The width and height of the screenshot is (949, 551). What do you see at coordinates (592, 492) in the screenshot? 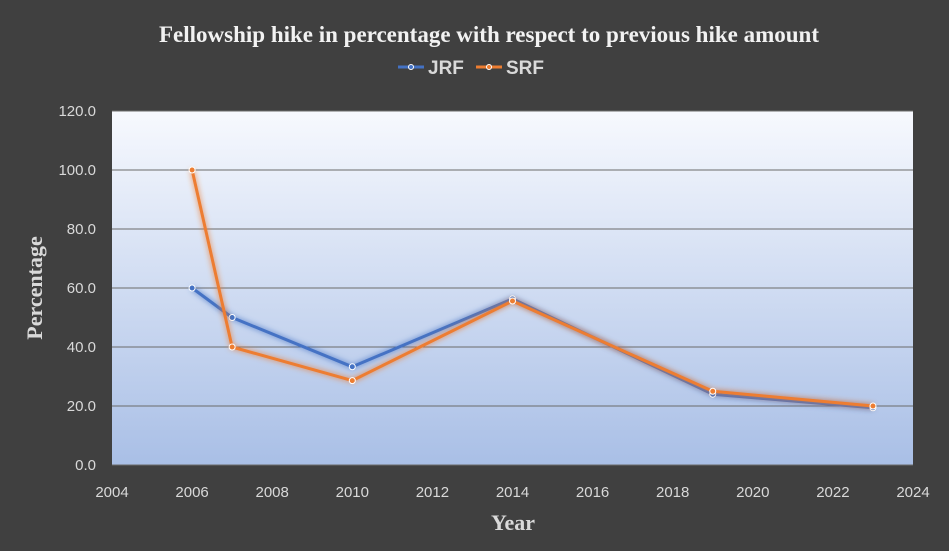
I see `x-tick-label: 2016` at bounding box center [592, 492].